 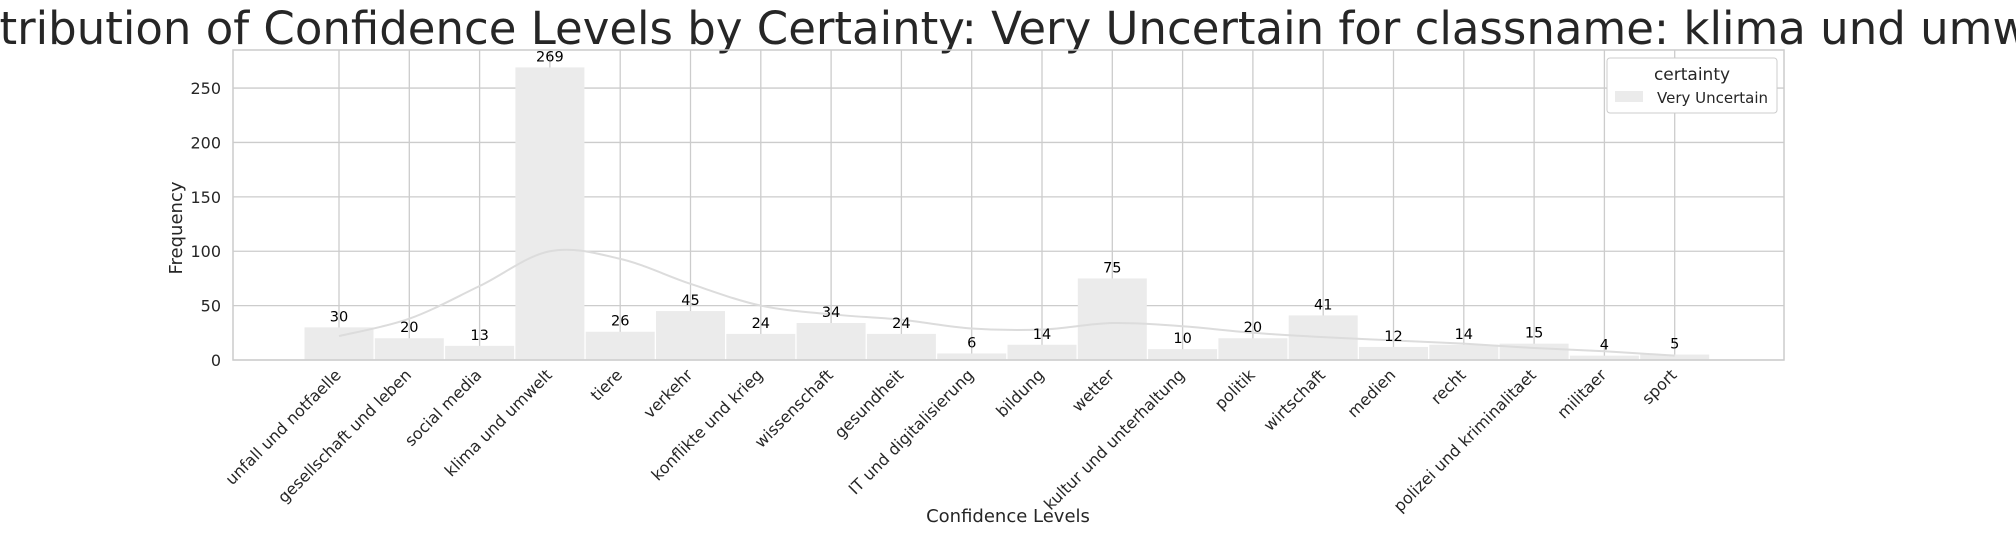 I want to click on y-ticks: 0 50 100 150 200 250, so click(x=205, y=224).